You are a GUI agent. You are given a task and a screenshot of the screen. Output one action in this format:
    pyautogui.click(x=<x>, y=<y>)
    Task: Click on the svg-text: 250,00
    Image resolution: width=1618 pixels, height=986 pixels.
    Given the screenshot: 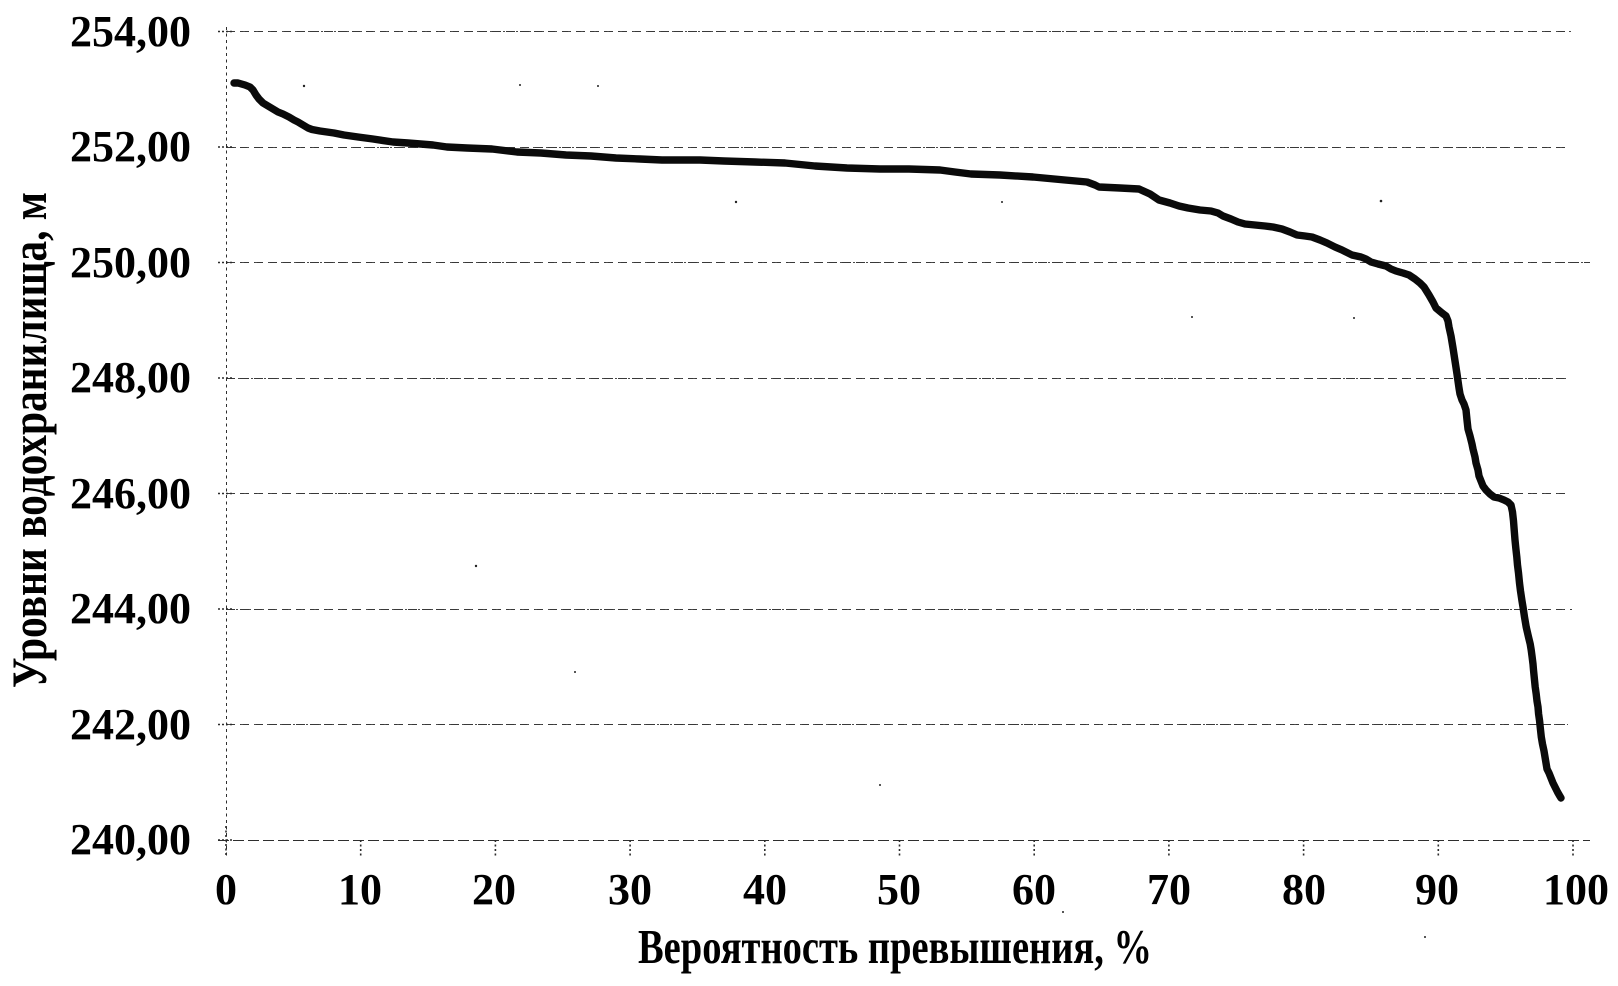 What is the action you would take?
    pyautogui.click(x=130, y=262)
    